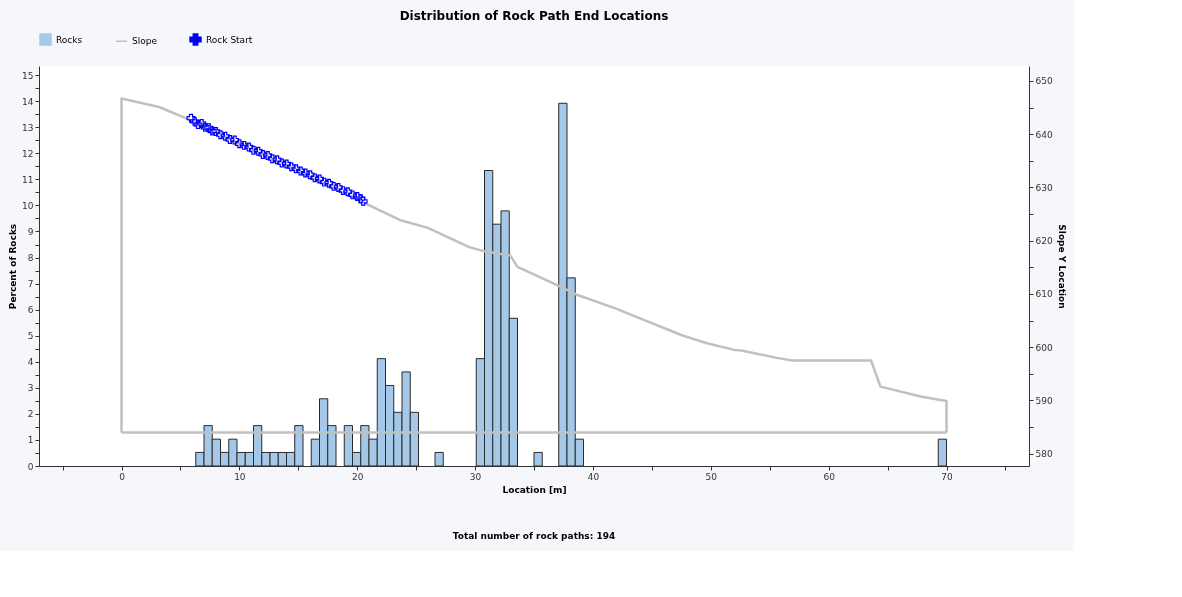 The width and height of the screenshot is (1182, 597). What do you see at coordinates (534, 489) in the screenshot?
I see `x-axis-title: Location [m]` at bounding box center [534, 489].